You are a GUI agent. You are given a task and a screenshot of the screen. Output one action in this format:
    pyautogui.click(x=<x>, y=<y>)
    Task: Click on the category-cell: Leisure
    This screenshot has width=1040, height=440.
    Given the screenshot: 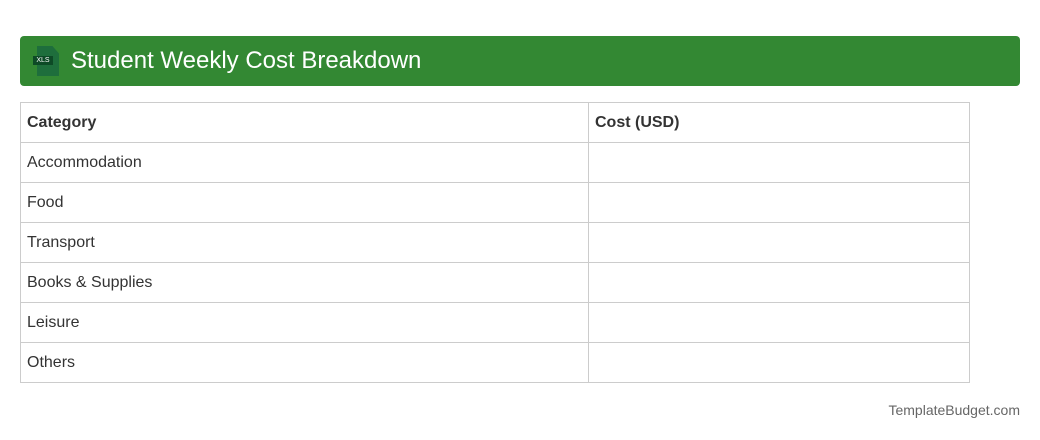 What is the action you would take?
    pyautogui.click(x=304, y=322)
    